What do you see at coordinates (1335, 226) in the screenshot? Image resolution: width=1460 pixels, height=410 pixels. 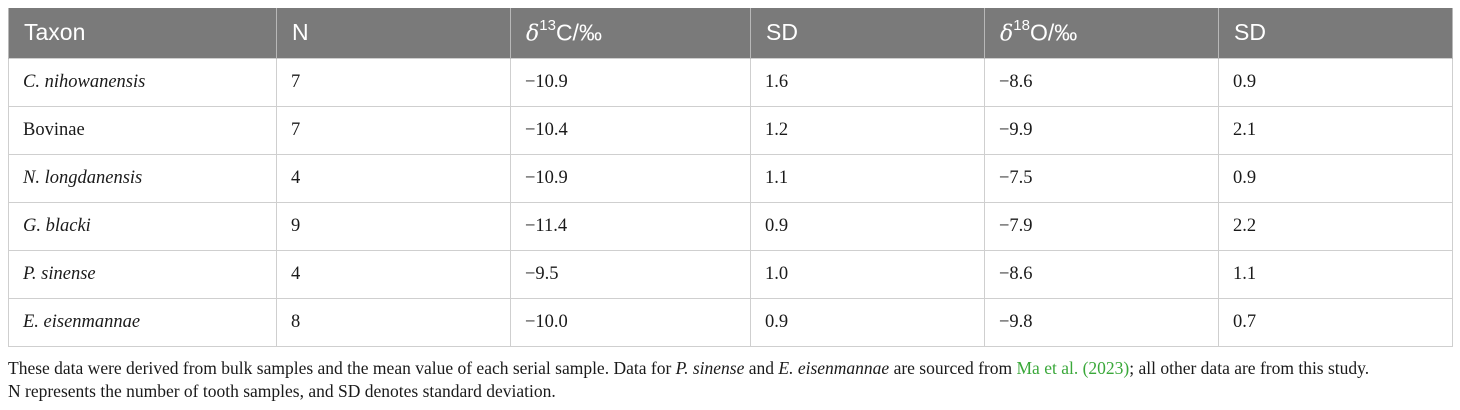 I see `cell-sd-oxygen: 2.2` at bounding box center [1335, 226].